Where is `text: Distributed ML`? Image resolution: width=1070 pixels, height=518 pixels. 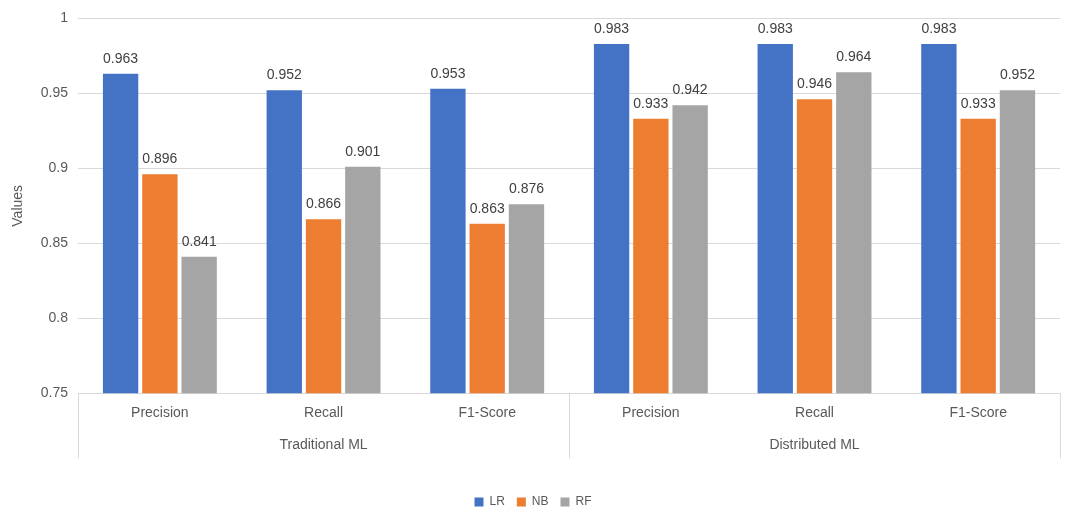 text: Distributed ML is located at coordinates (814, 444).